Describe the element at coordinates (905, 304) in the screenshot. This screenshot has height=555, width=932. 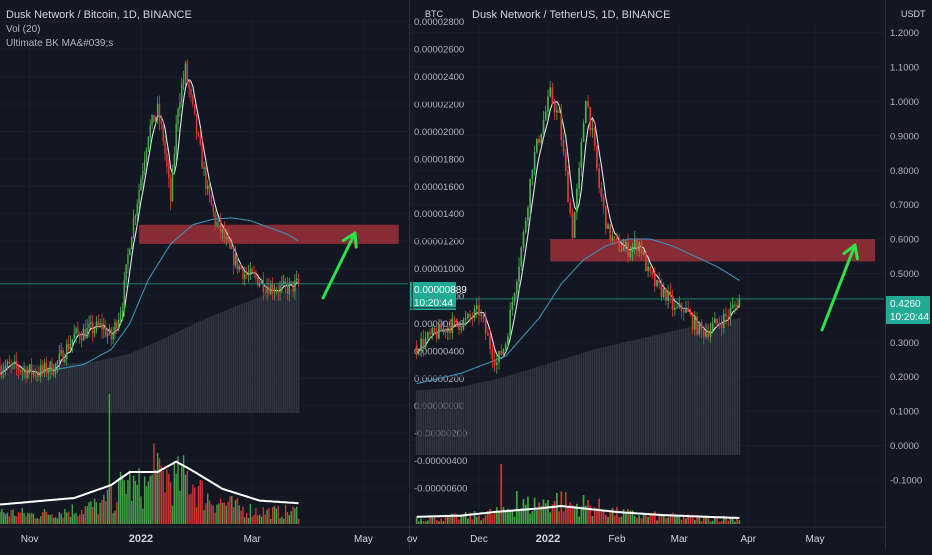
I see `last-price-label: 0.4260` at that location.